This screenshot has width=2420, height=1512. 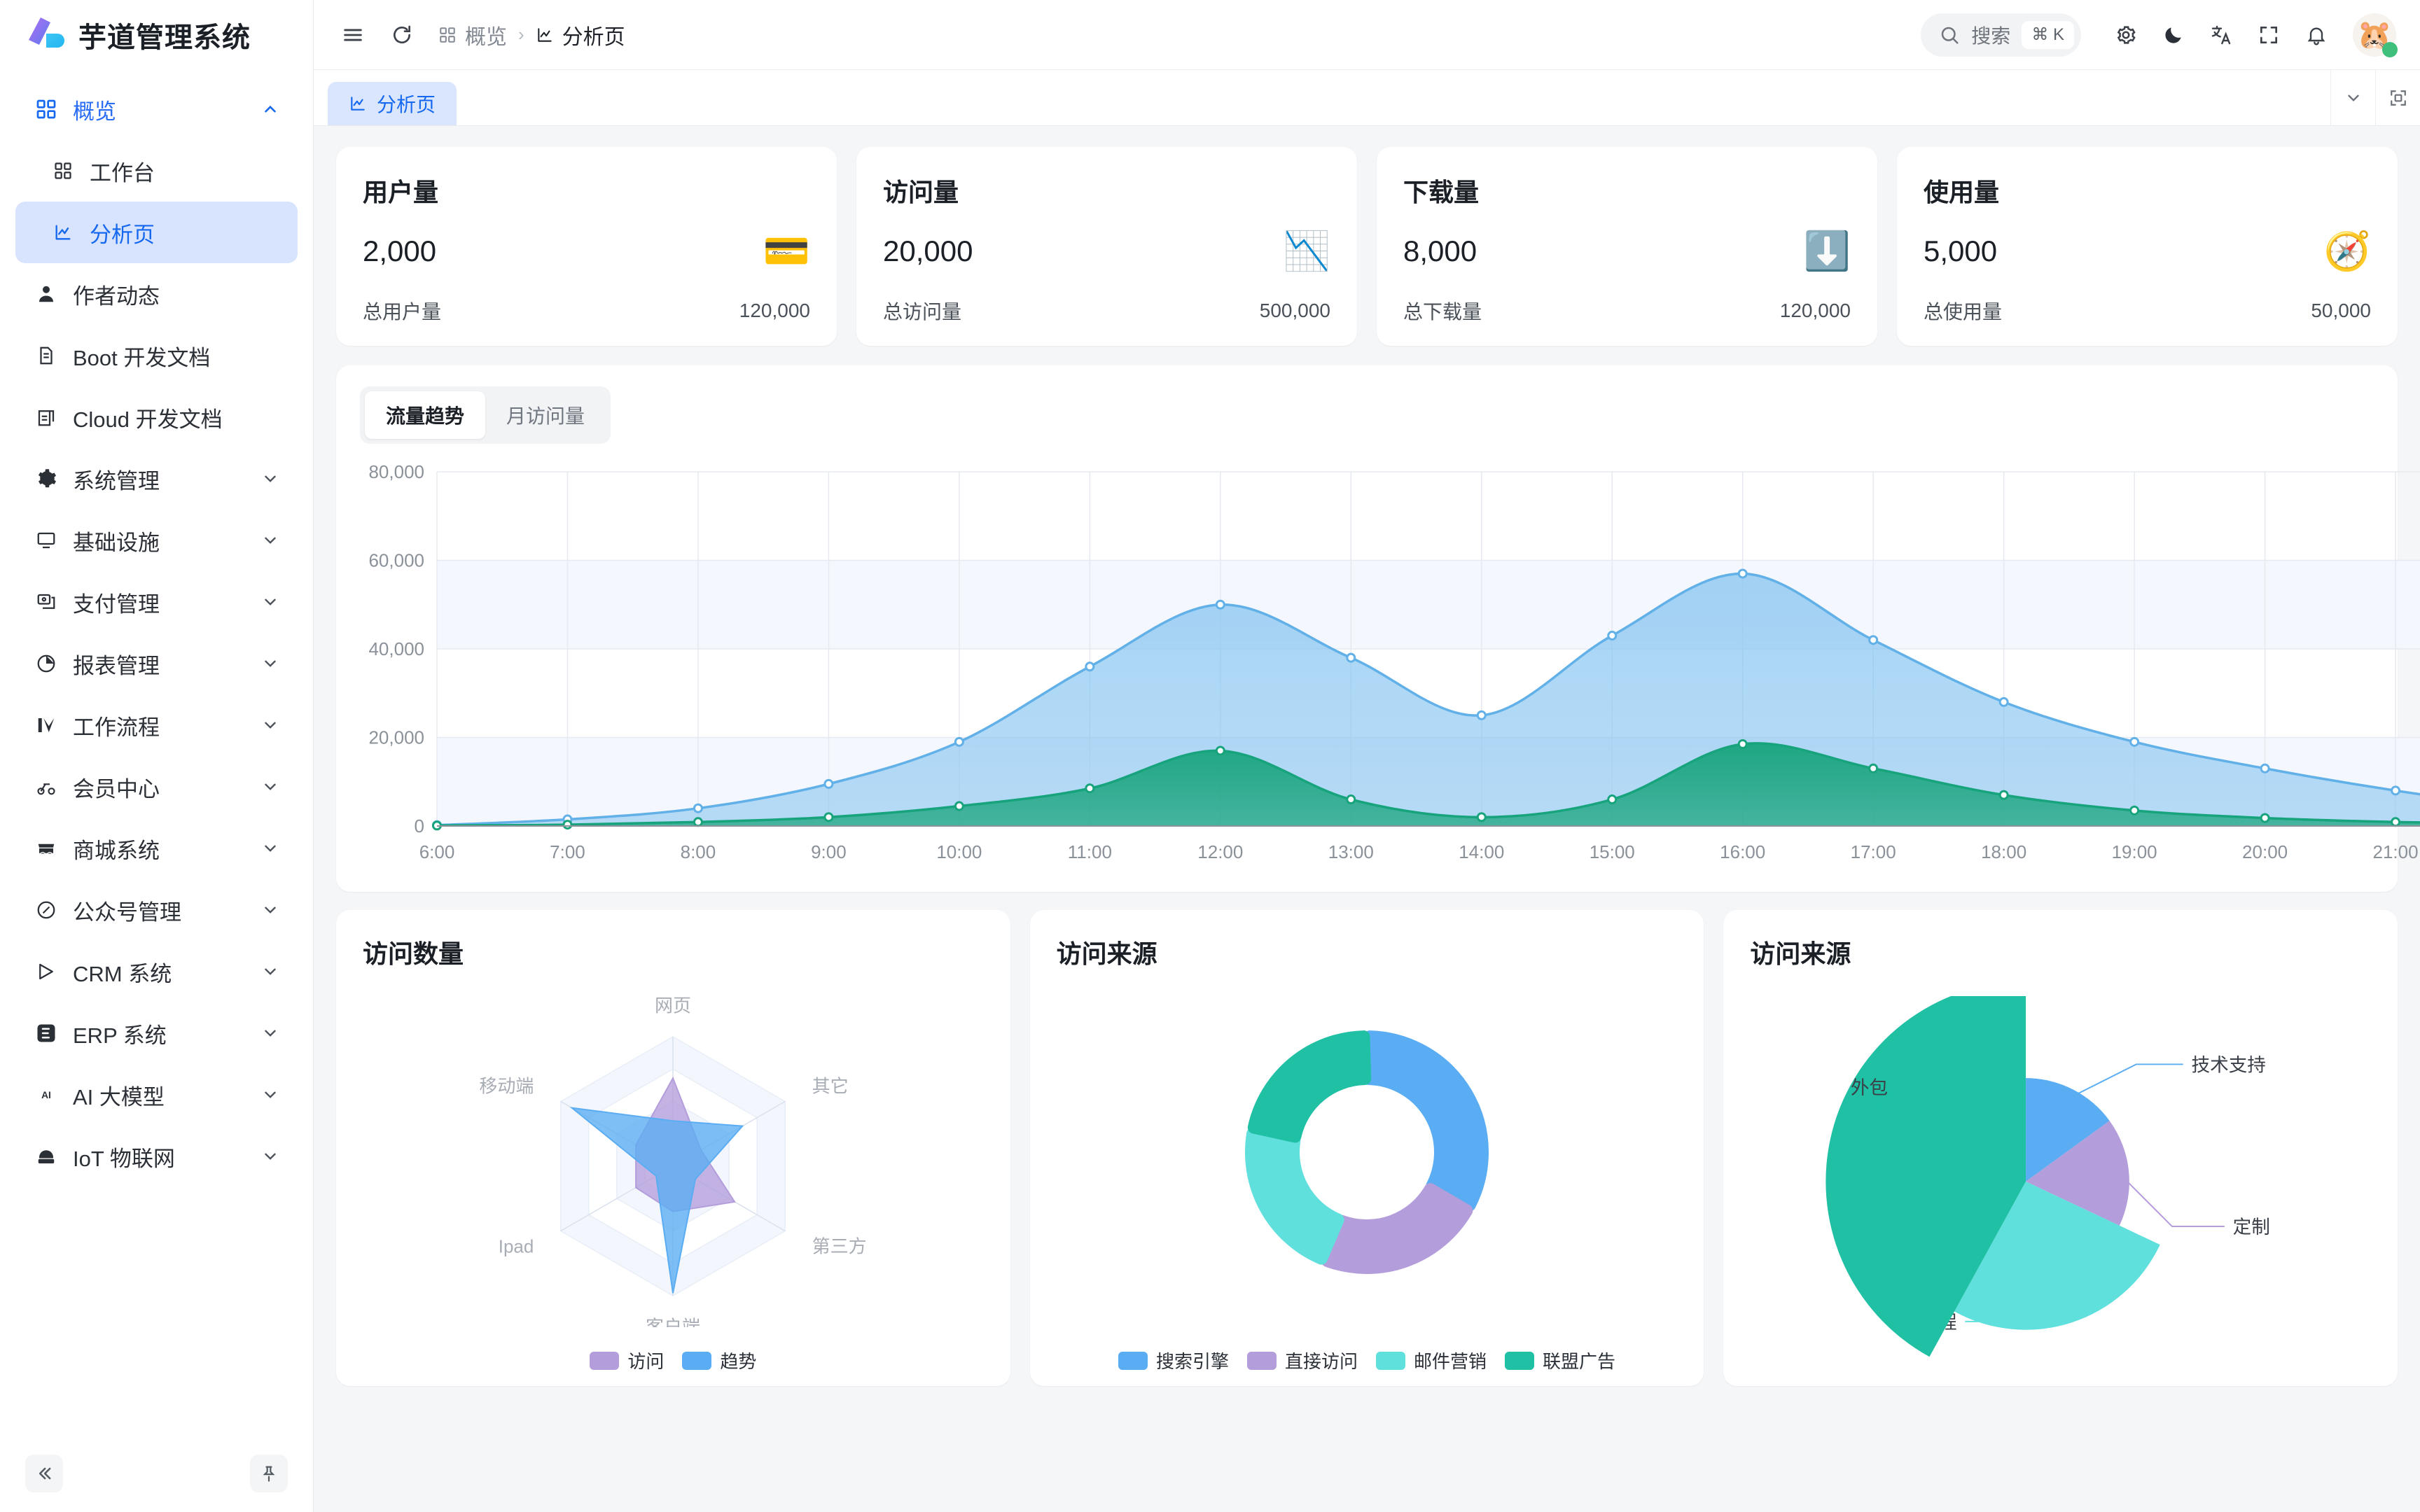 I want to click on legend-item: 访问, so click(x=627, y=1360).